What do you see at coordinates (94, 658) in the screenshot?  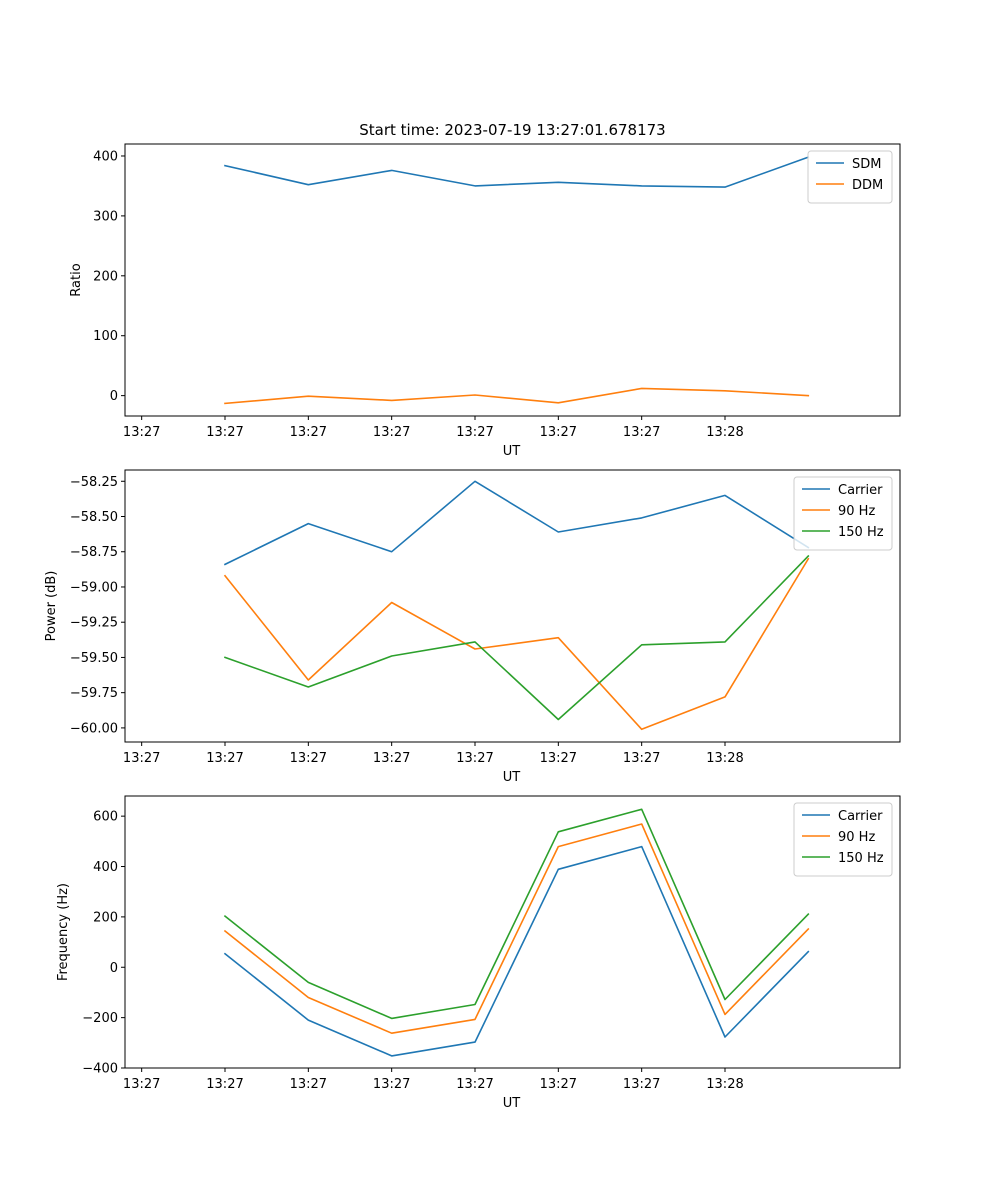 I see `y-tick-label: −59.50` at bounding box center [94, 658].